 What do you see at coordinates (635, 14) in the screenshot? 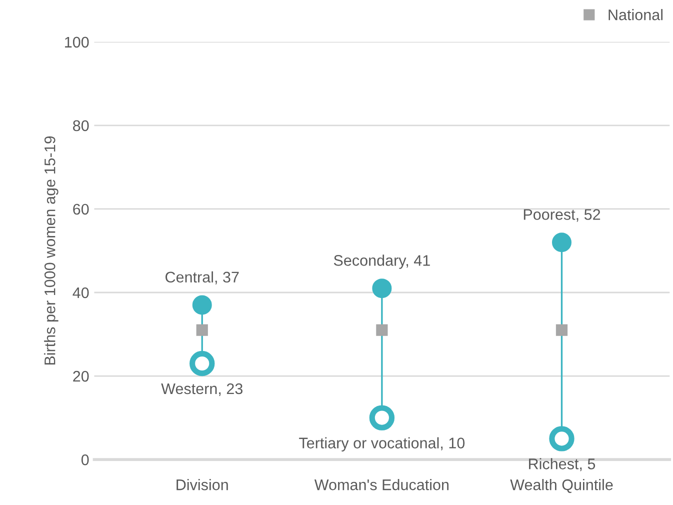
I see `legend-label: National` at bounding box center [635, 14].